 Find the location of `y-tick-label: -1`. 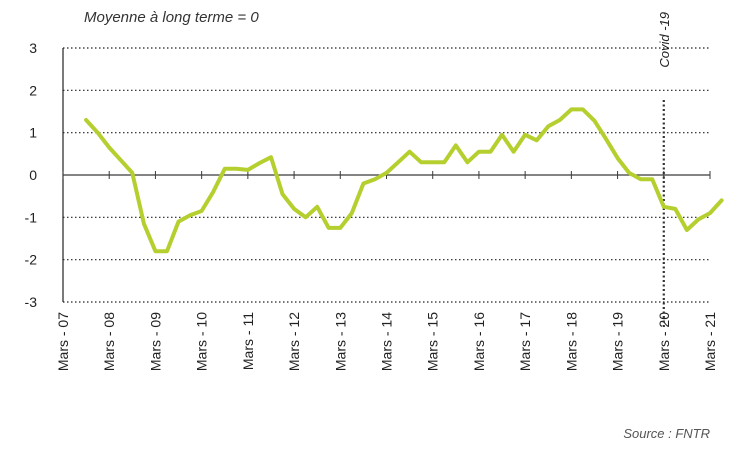

y-tick-label: -1 is located at coordinates (31, 217).